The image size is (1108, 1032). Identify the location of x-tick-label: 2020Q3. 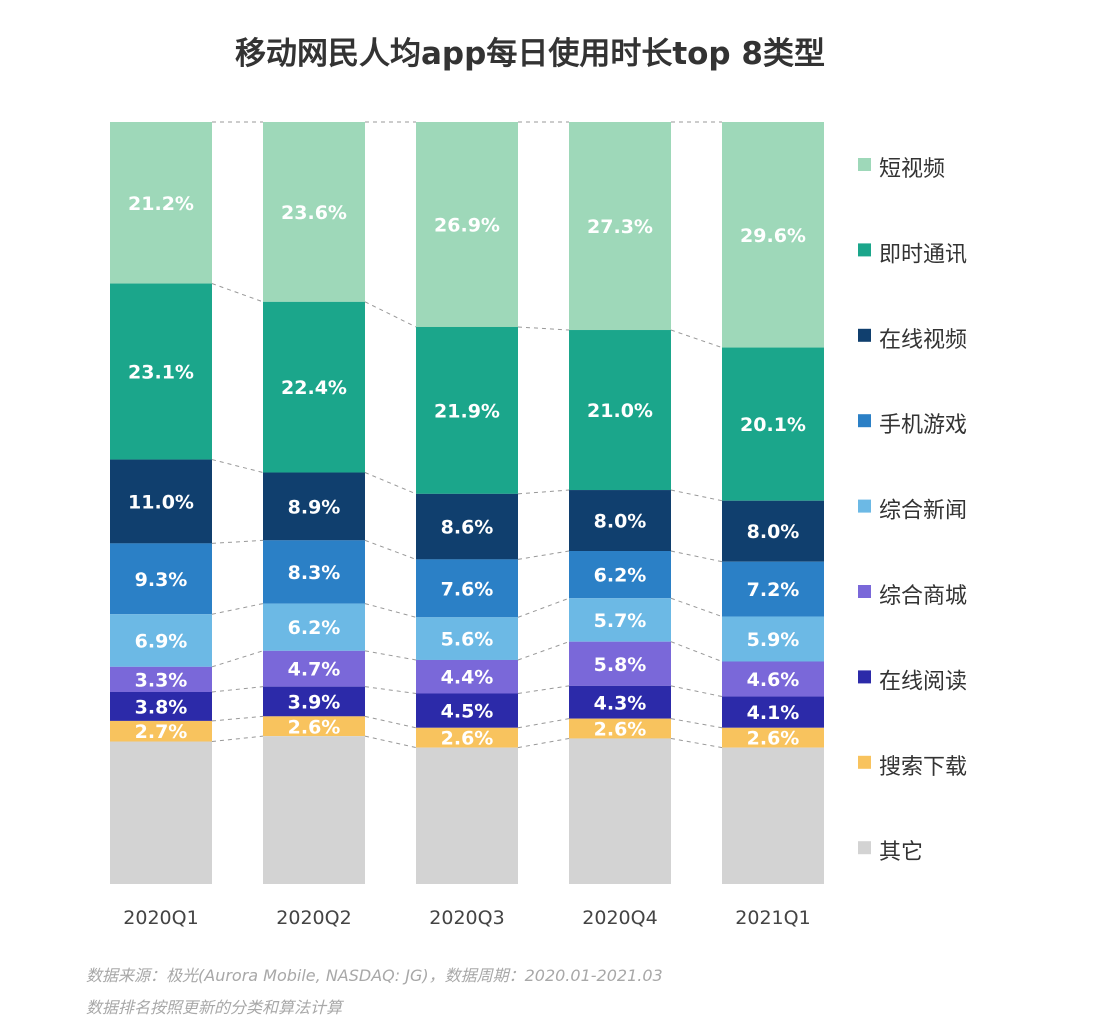
(466, 918).